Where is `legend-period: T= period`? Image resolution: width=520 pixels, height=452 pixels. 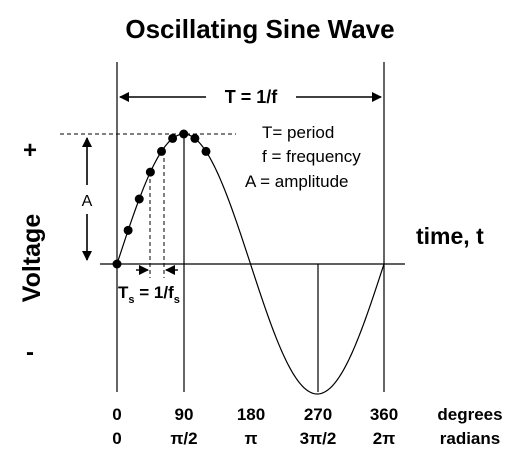 legend-period: T= period is located at coordinates (298, 132).